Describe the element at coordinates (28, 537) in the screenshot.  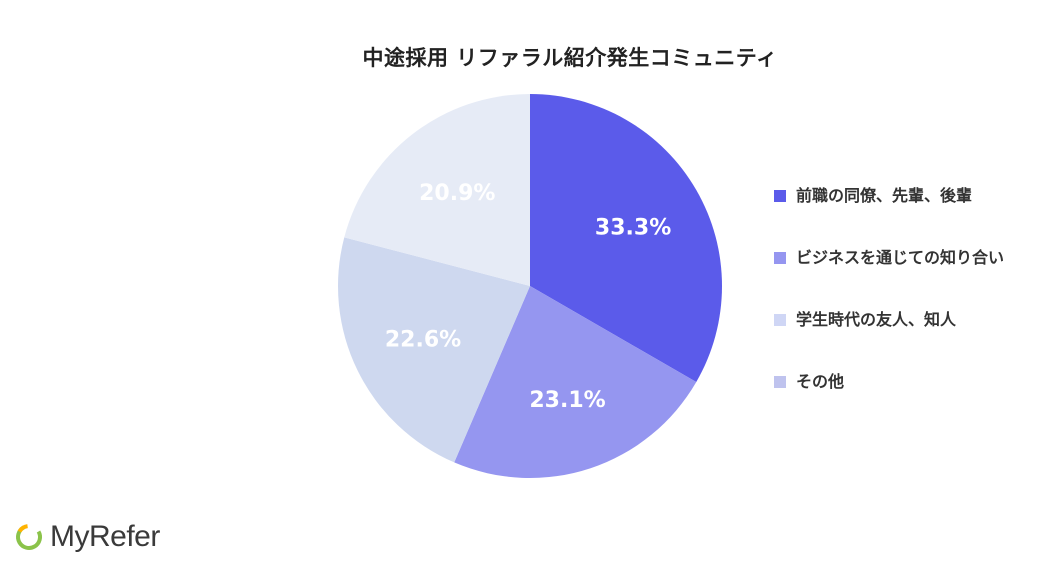
I see `logo-ring-icon` at that location.